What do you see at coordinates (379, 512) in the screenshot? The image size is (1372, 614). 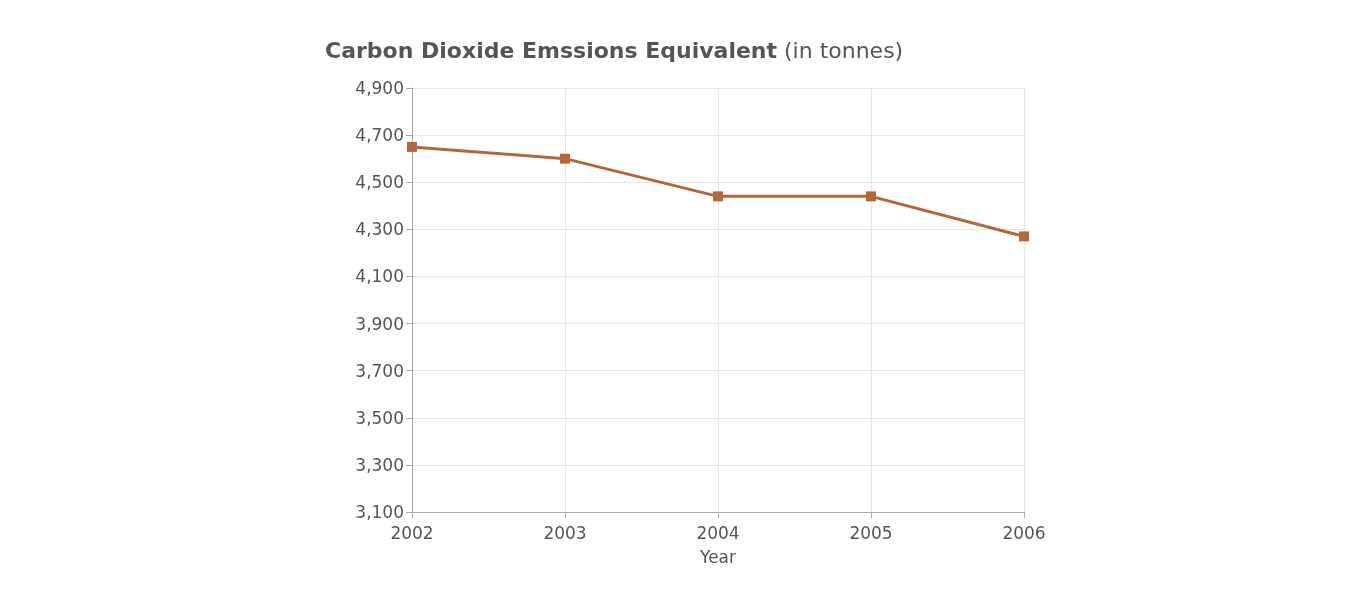 I see `y-tick-label: 3,100` at bounding box center [379, 512].